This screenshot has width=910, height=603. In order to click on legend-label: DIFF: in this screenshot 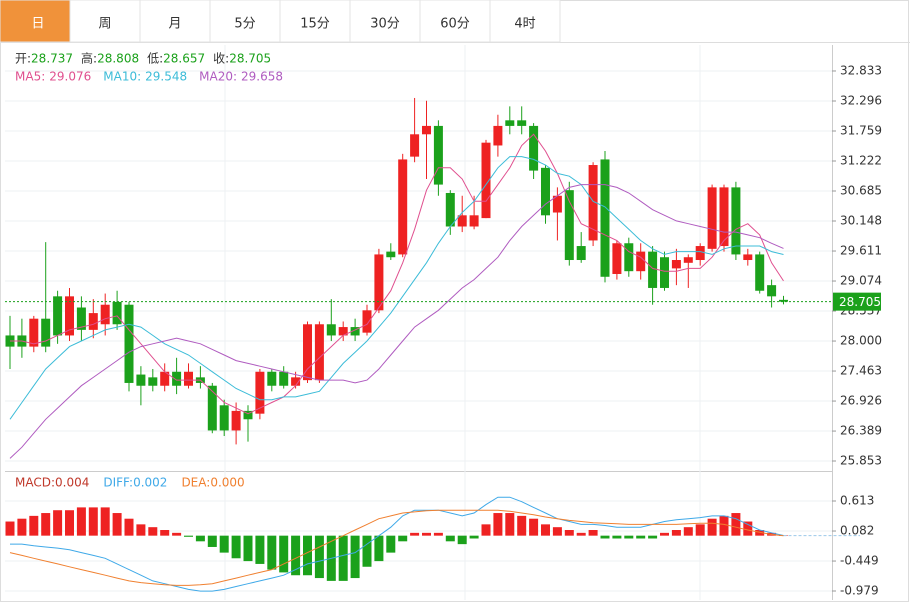, I will do `click(118, 483)`.